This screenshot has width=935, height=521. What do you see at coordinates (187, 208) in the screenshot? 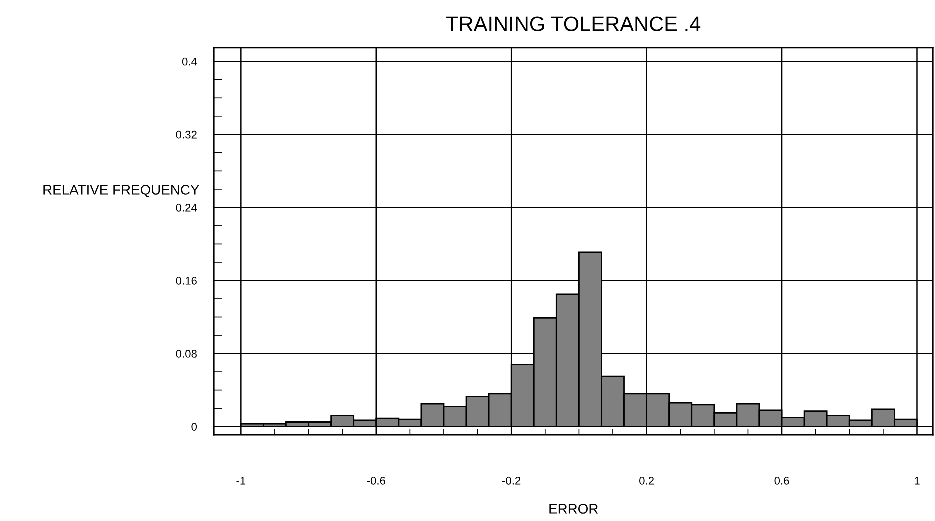
I see `y-tick-label: 0.24` at bounding box center [187, 208].